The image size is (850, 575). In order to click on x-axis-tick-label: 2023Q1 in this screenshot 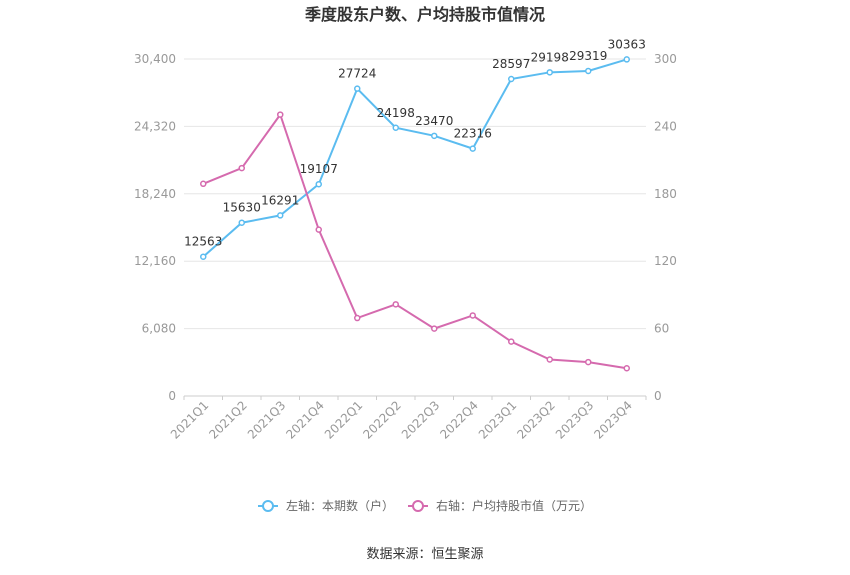, I will do `click(498, 420)`.